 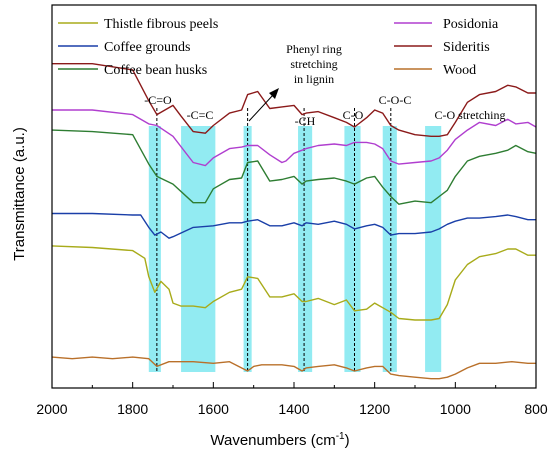 What do you see at coordinates (161, 24) in the screenshot?
I see `legend-label-thistle: Thistle fibrous peels` at bounding box center [161, 24].